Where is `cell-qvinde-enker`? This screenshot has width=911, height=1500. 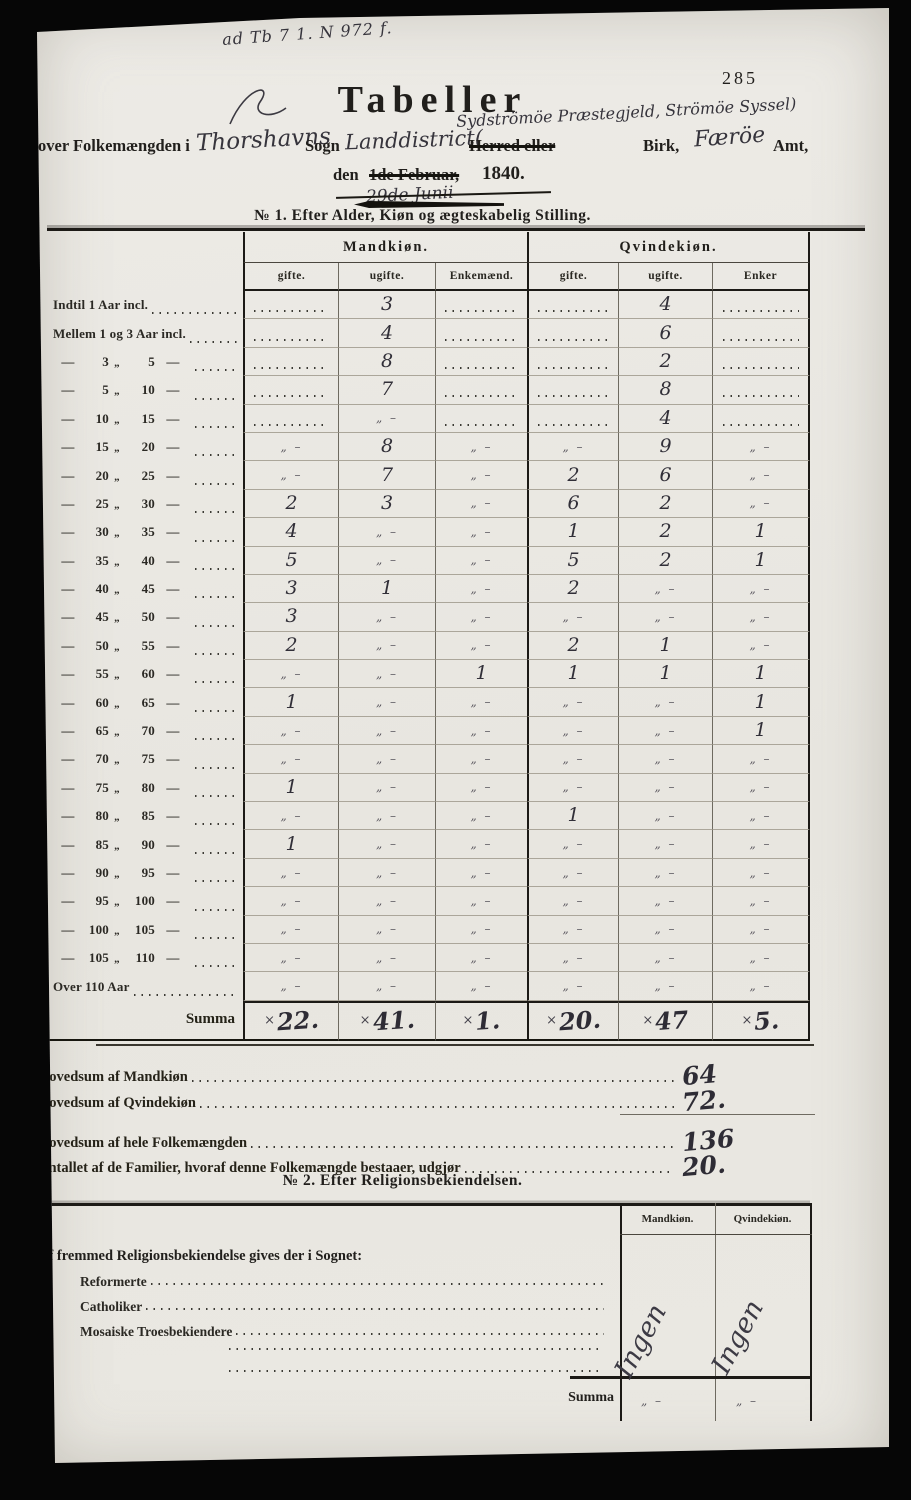
cell-qvinde-enker is located at coordinates (761, 333).